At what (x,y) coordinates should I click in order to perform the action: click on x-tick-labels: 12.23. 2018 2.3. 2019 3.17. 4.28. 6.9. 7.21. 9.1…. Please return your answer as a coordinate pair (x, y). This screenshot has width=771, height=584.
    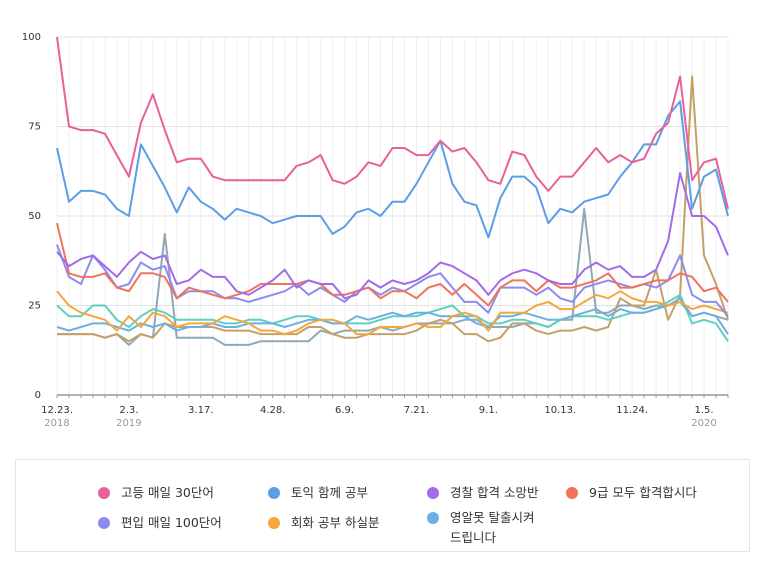
    Looking at the image, I should click on (379, 417).